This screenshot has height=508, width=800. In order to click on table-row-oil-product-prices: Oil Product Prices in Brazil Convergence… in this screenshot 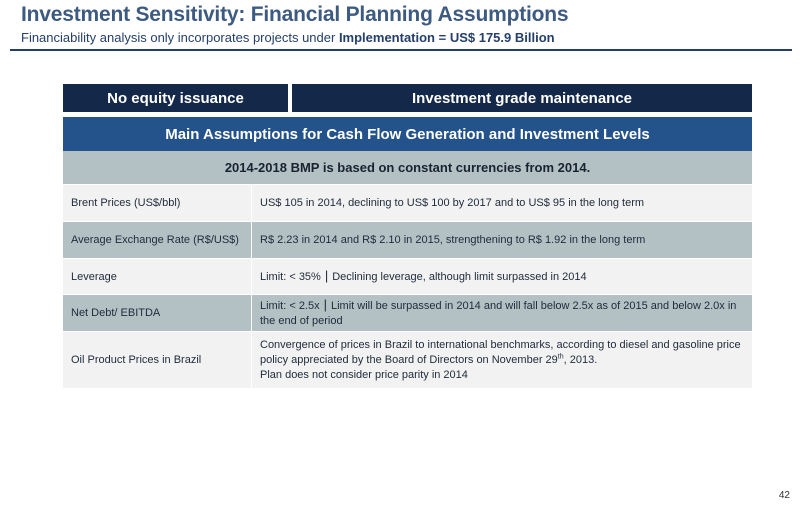, I will do `click(407, 360)`.